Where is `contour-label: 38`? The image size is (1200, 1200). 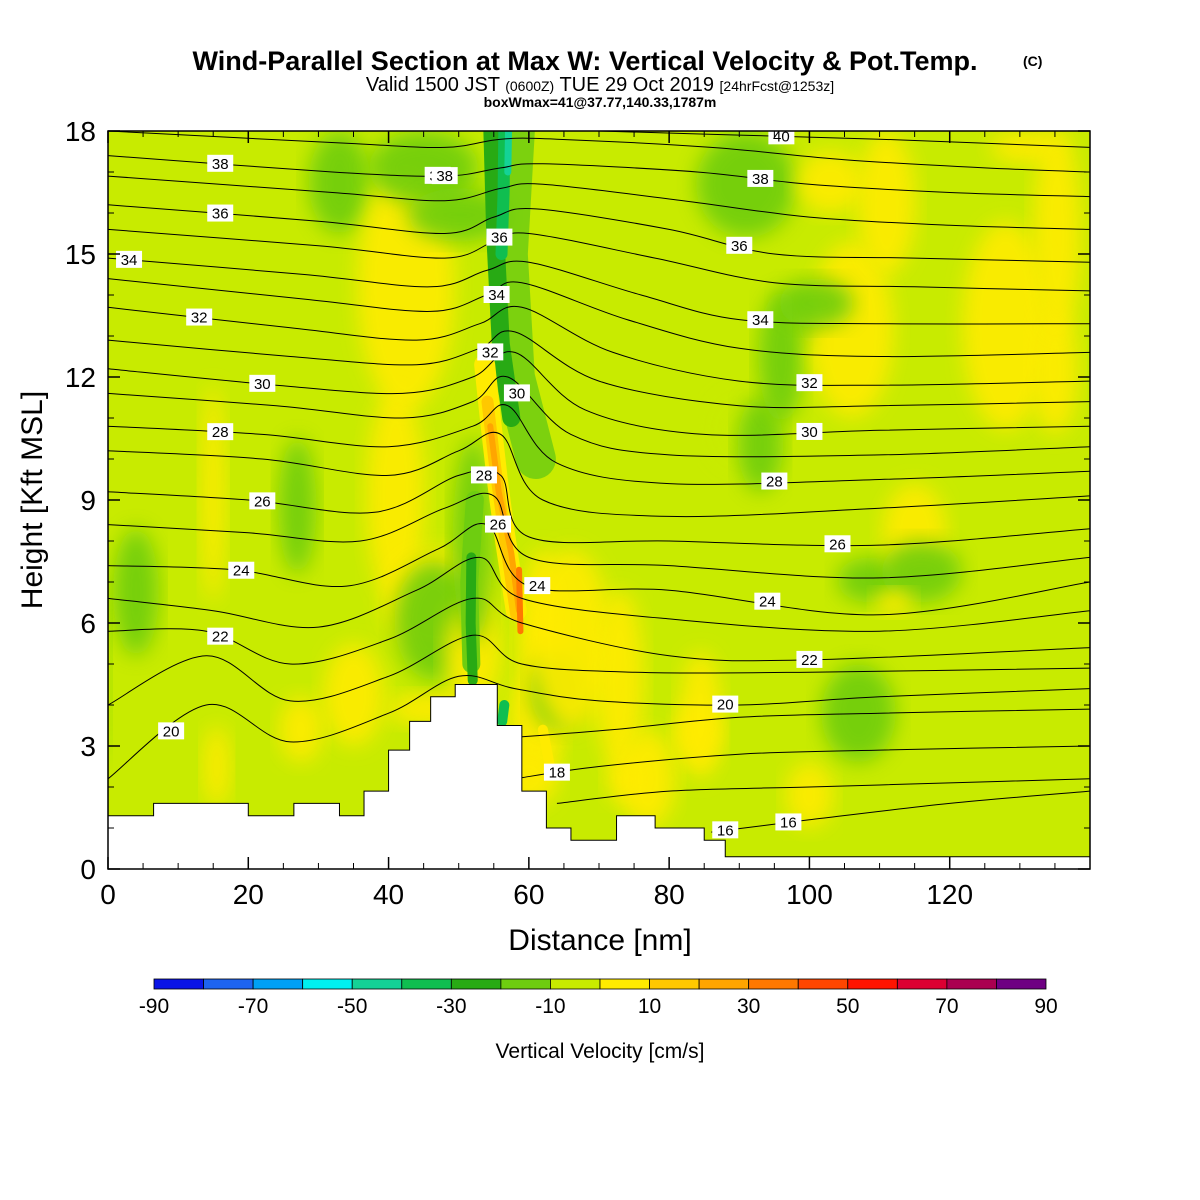
contour-label: 38 is located at coordinates (444, 176).